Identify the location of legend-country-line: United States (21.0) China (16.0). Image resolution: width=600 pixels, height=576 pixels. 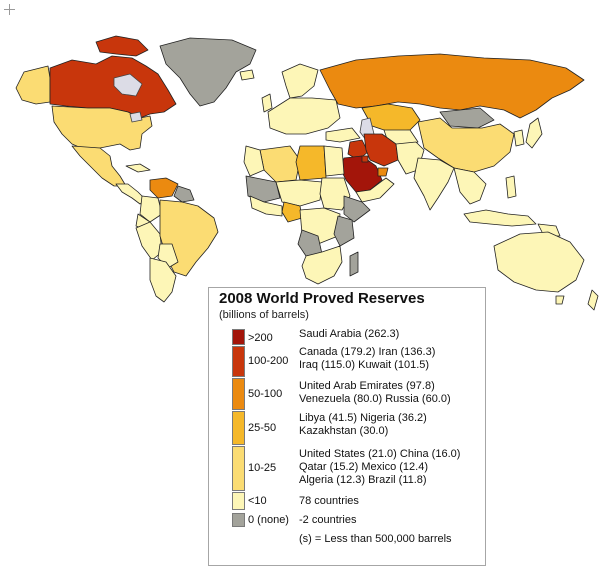
(380, 454).